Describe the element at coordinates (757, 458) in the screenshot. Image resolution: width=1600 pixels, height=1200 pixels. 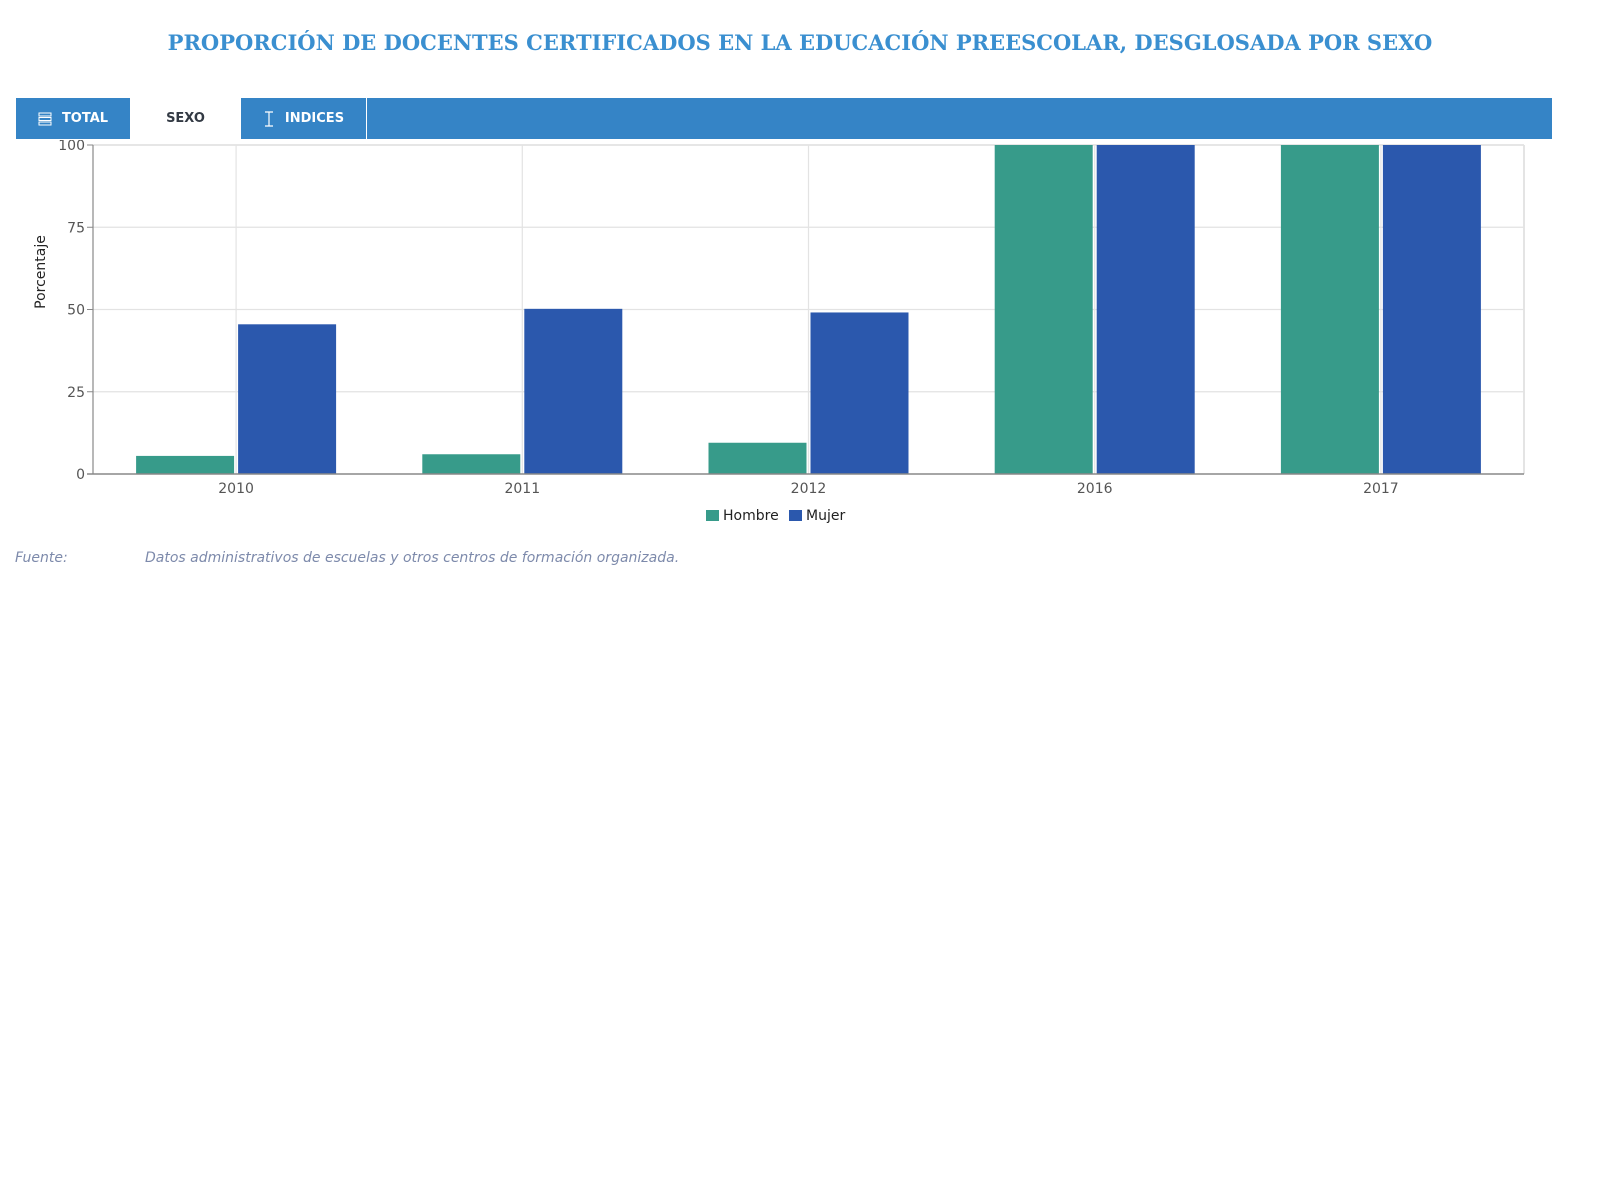
I see `bar-hombre-2012` at that location.